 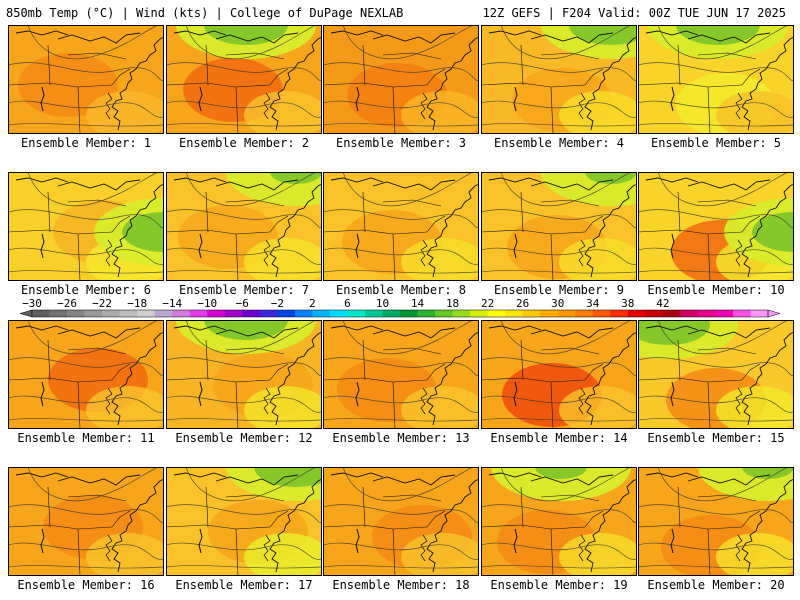 I want to click on colorbar-tick-label: 38, so click(x=627, y=304).